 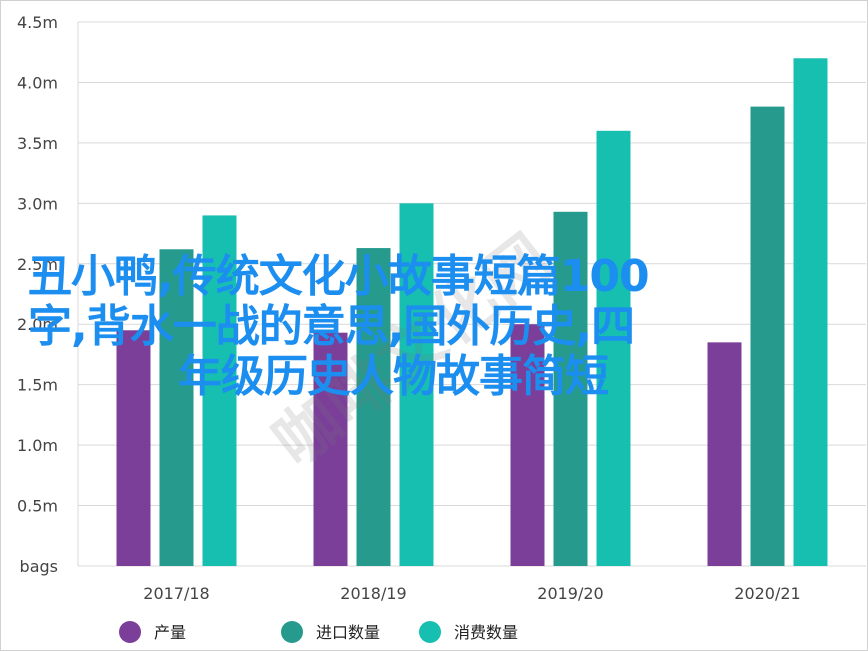 I want to click on y-tick-label: 0.5m, so click(x=37, y=506).